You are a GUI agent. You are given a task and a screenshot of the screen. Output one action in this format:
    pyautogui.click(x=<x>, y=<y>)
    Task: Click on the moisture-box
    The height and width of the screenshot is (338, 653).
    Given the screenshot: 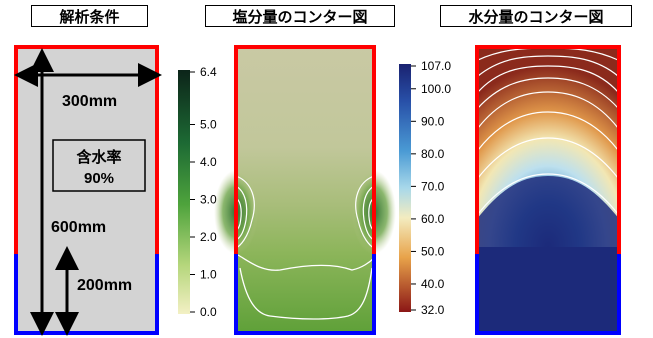 What is the action you would take?
    pyautogui.click(x=99, y=165)
    